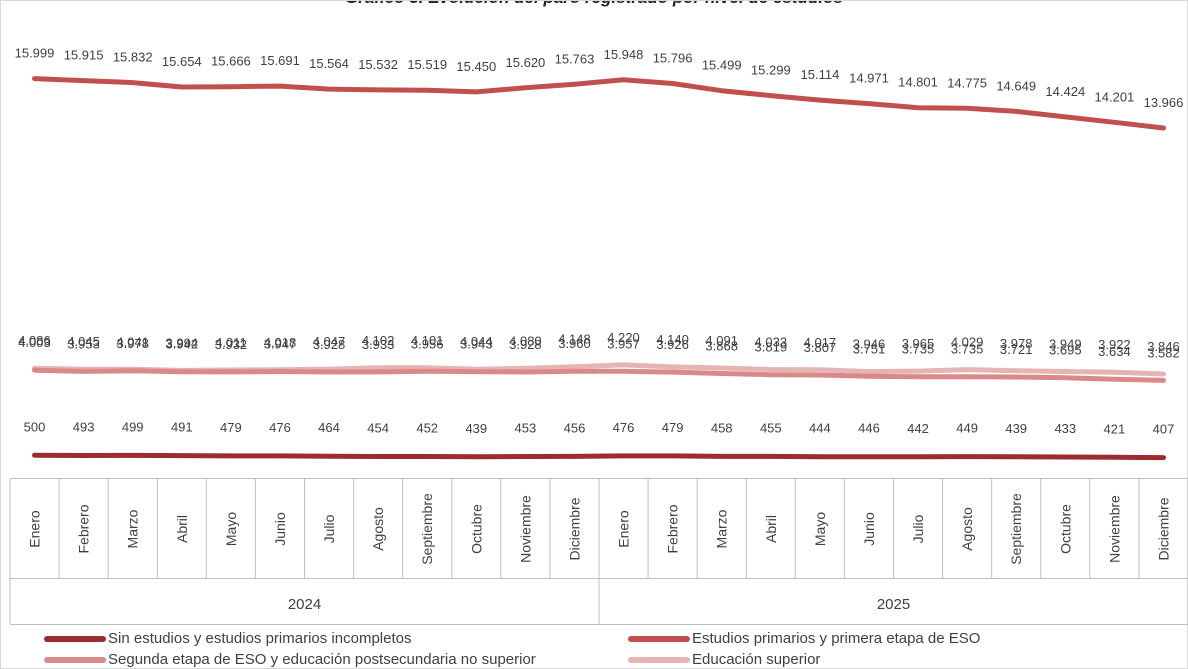 The width and height of the screenshot is (1188, 669). Describe the element at coordinates (624, 427) in the screenshot. I see `data-label: 476` at that location.